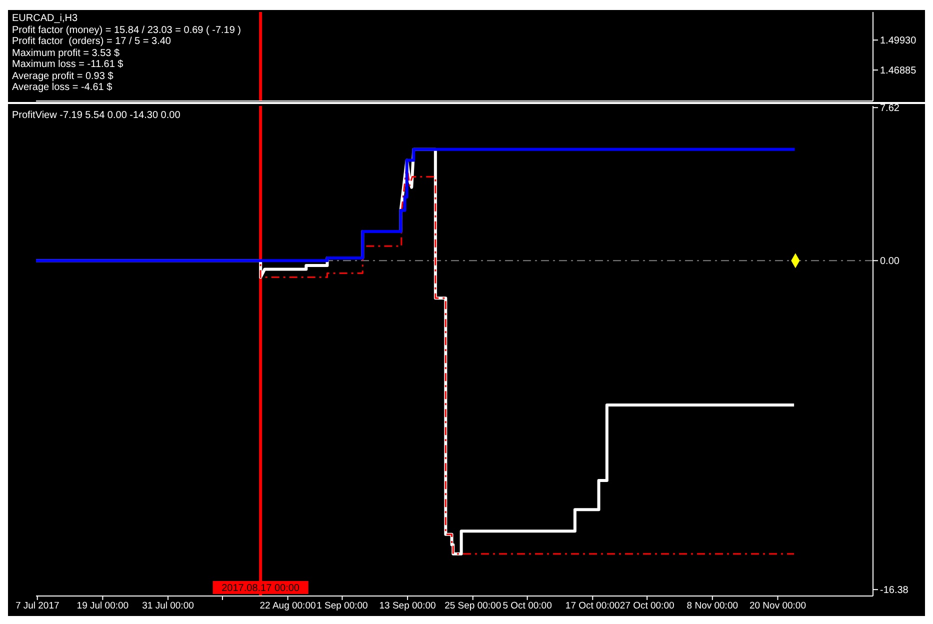 This screenshot has height=624, width=933. Describe the element at coordinates (288, 606) in the screenshot. I see `x-tick-label: 22 Aug 00:00` at that location.